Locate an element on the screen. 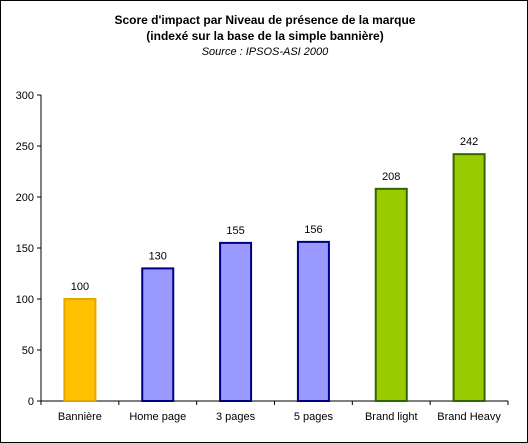 This screenshot has width=528, height=443. y-tick-label: 200 is located at coordinates (25, 198).